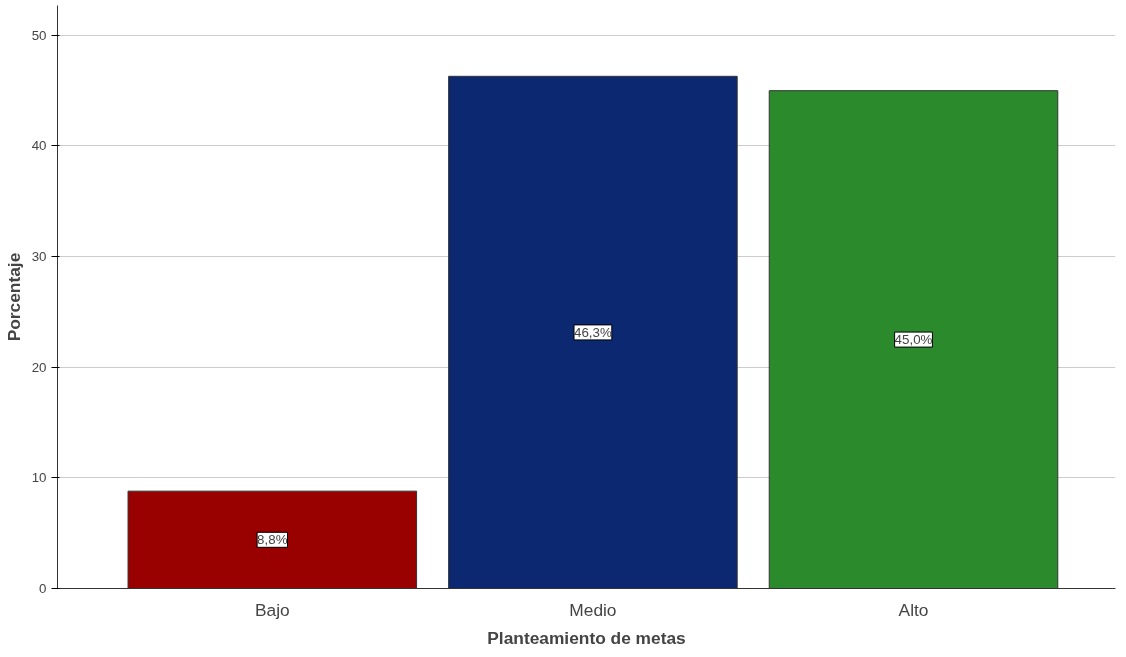 The width and height of the screenshot is (1126, 657). I want to click on y-tick-label: 30, so click(39, 257).